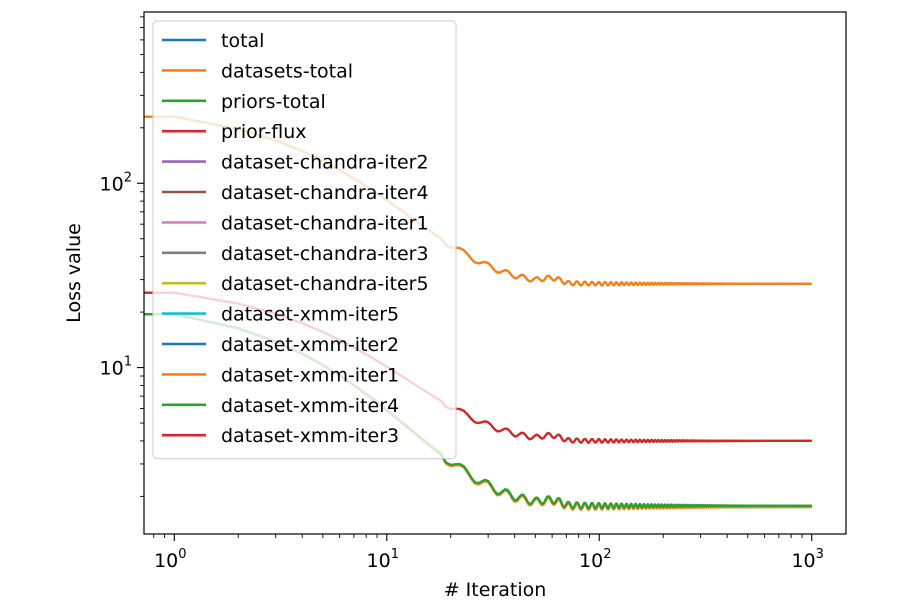  Describe the element at coordinates (128, 177) in the screenshot. I see `y-tick-exponent: 2` at that location.